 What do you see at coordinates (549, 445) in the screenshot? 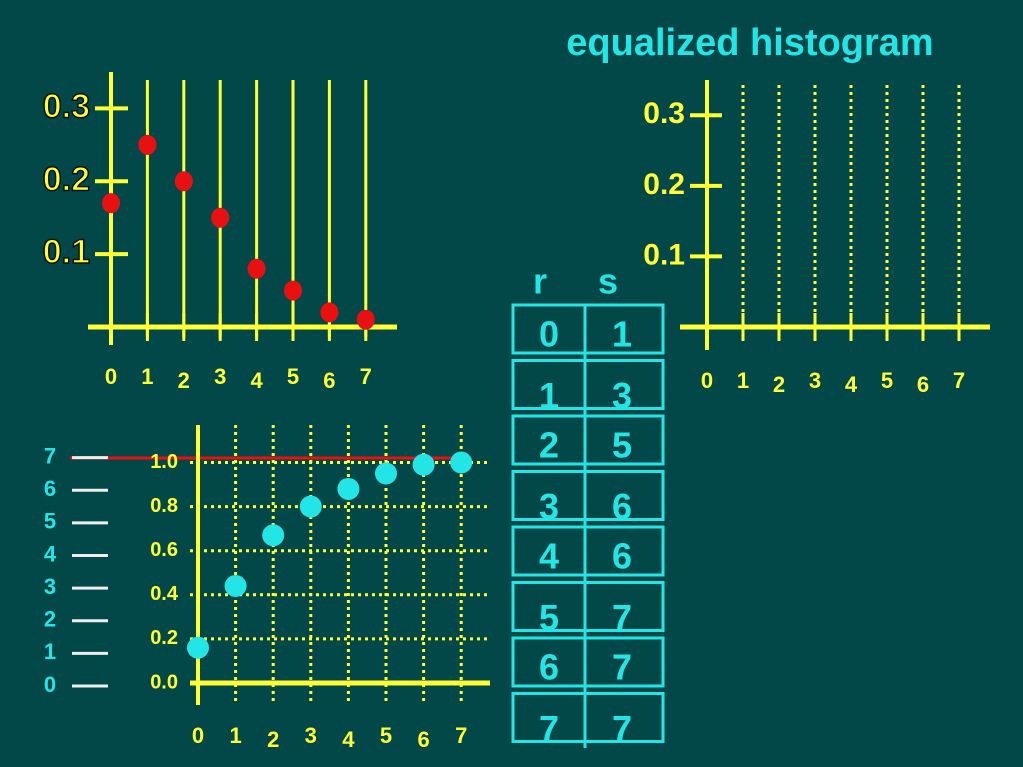
I see `table-cell: 2` at bounding box center [549, 445].